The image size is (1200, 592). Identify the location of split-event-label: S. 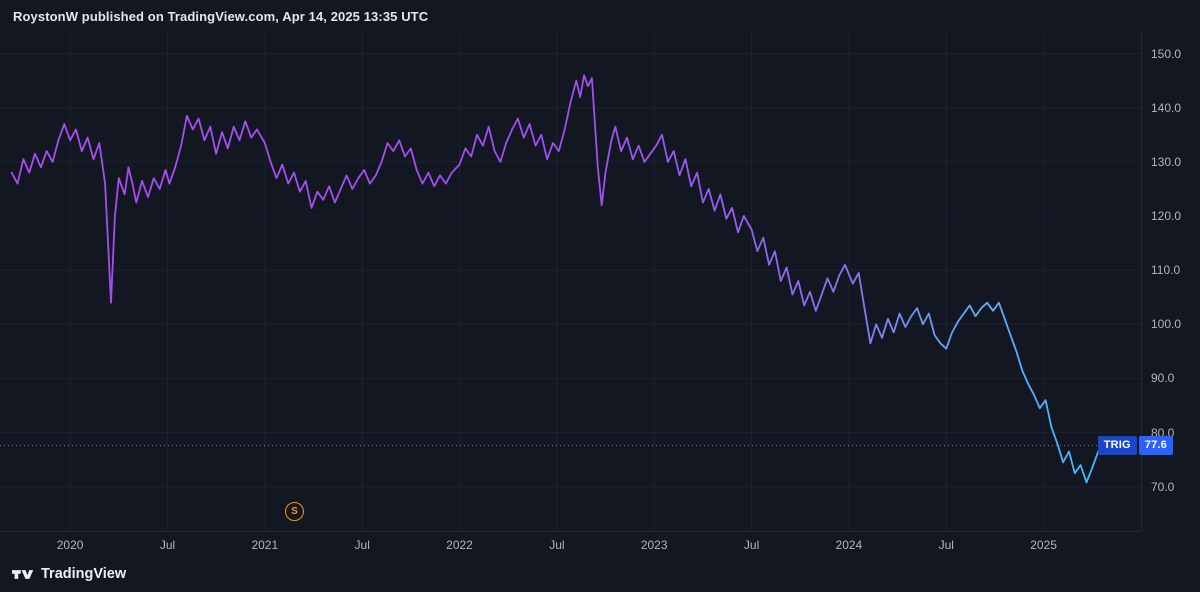
(294, 511).